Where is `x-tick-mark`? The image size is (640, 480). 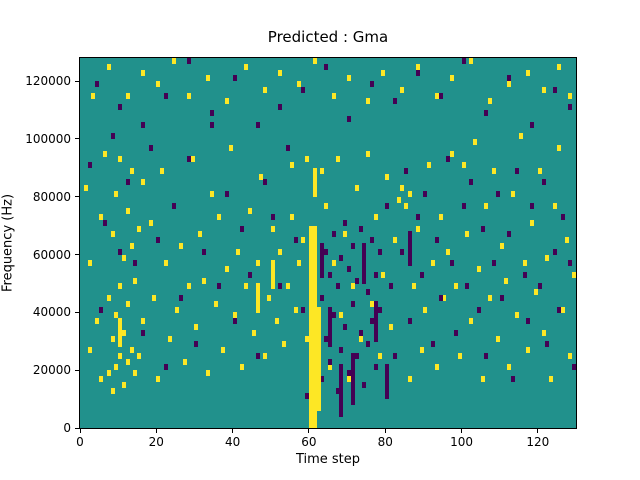
x-tick-mark is located at coordinates (462, 431).